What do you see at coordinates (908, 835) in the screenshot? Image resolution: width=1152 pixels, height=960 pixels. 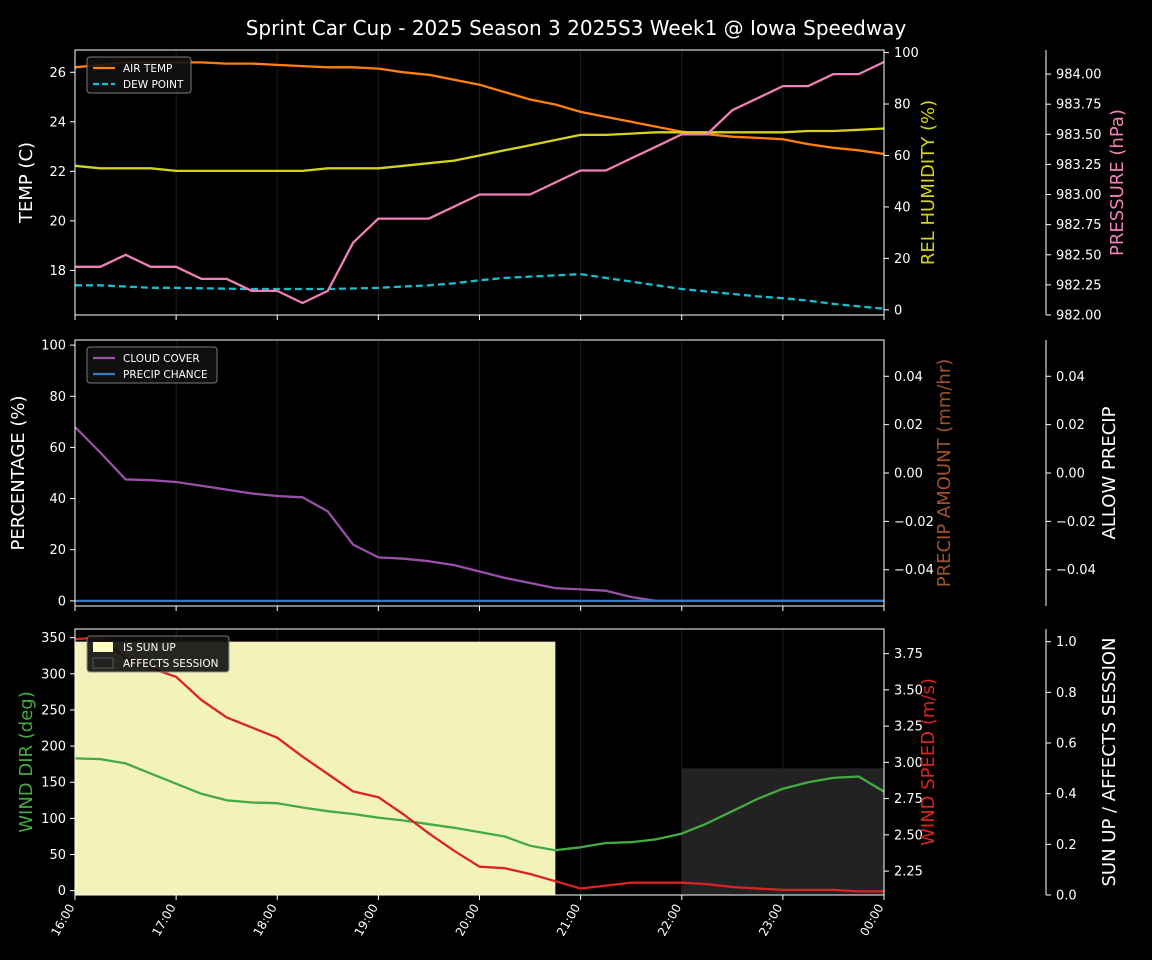 I see `right-tick-label: 2.50` at bounding box center [908, 835].